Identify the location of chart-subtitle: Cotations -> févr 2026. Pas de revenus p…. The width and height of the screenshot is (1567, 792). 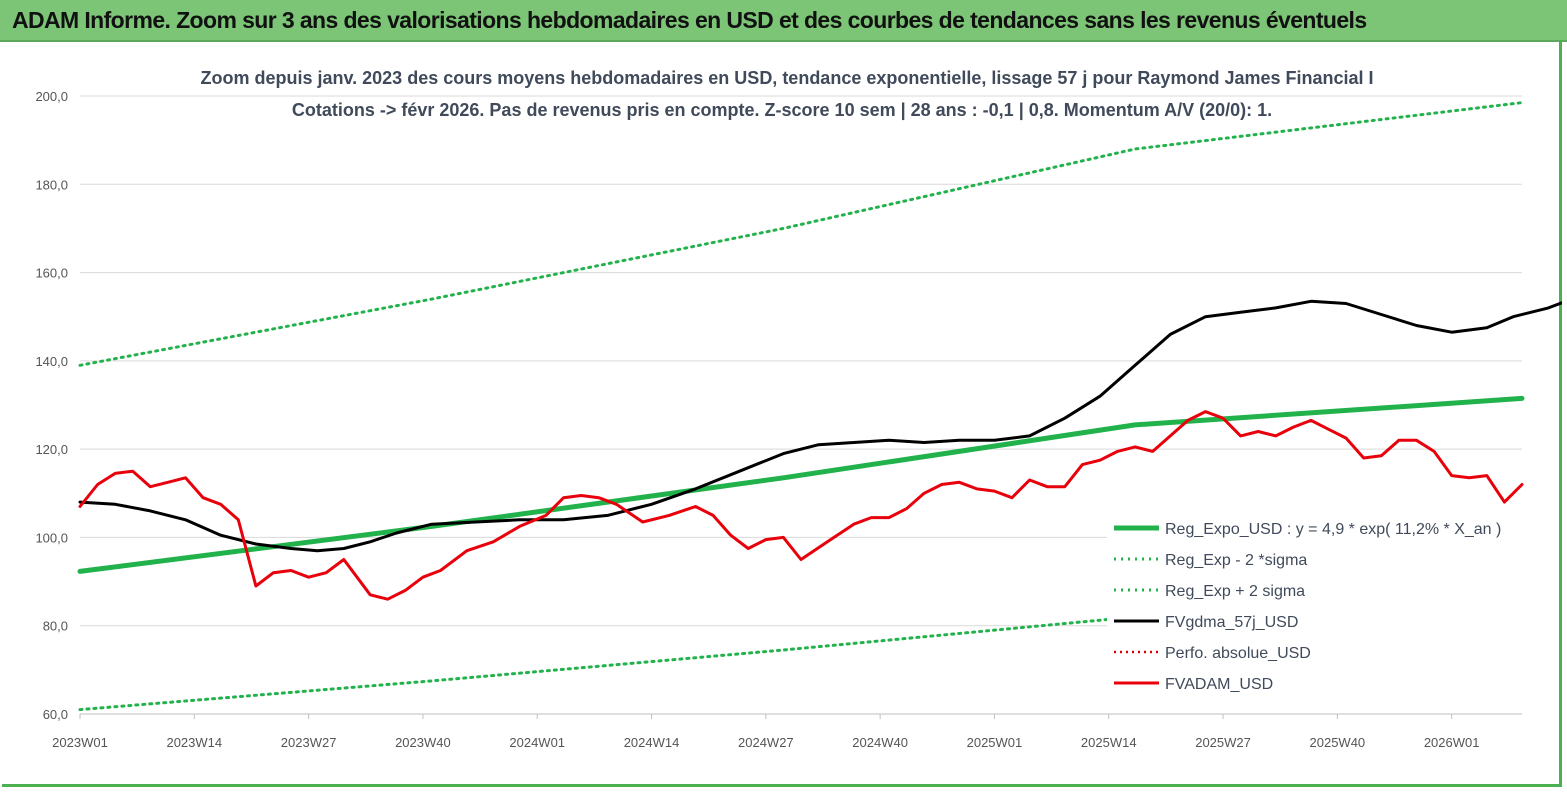
(782, 110).